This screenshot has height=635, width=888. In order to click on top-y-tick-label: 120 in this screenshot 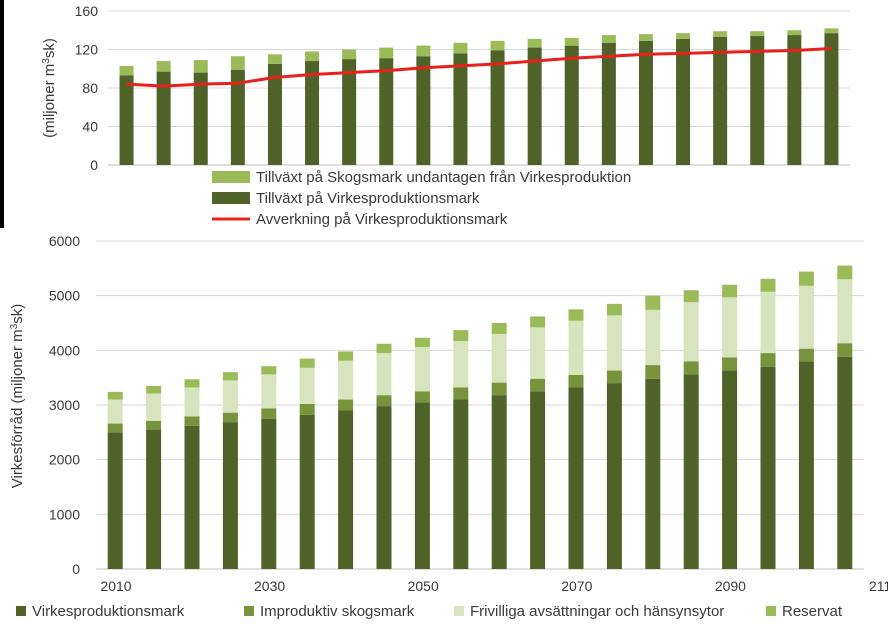, I will do `click(87, 50)`.